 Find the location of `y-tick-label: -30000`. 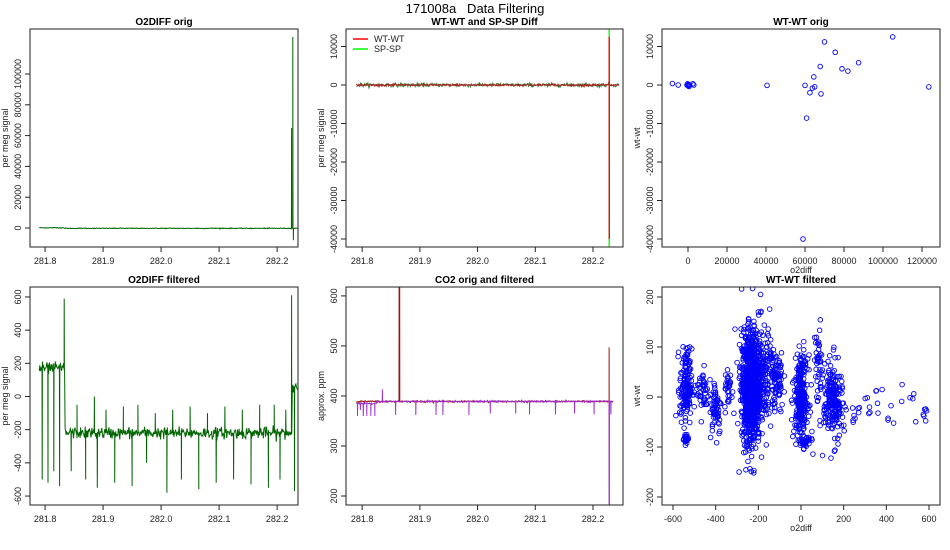

y-tick-label: -30000 is located at coordinates (650, 200).